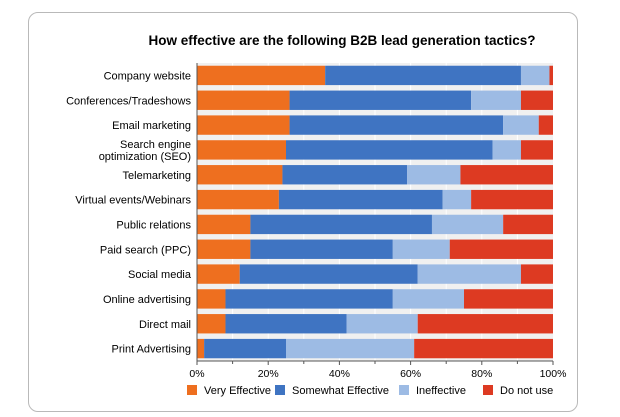 Image resolution: width=620 pixels, height=417 pixels. Describe the element at coordinates (339, 374) in the screenshot. I see `x-tick-label: 40%` at that location.